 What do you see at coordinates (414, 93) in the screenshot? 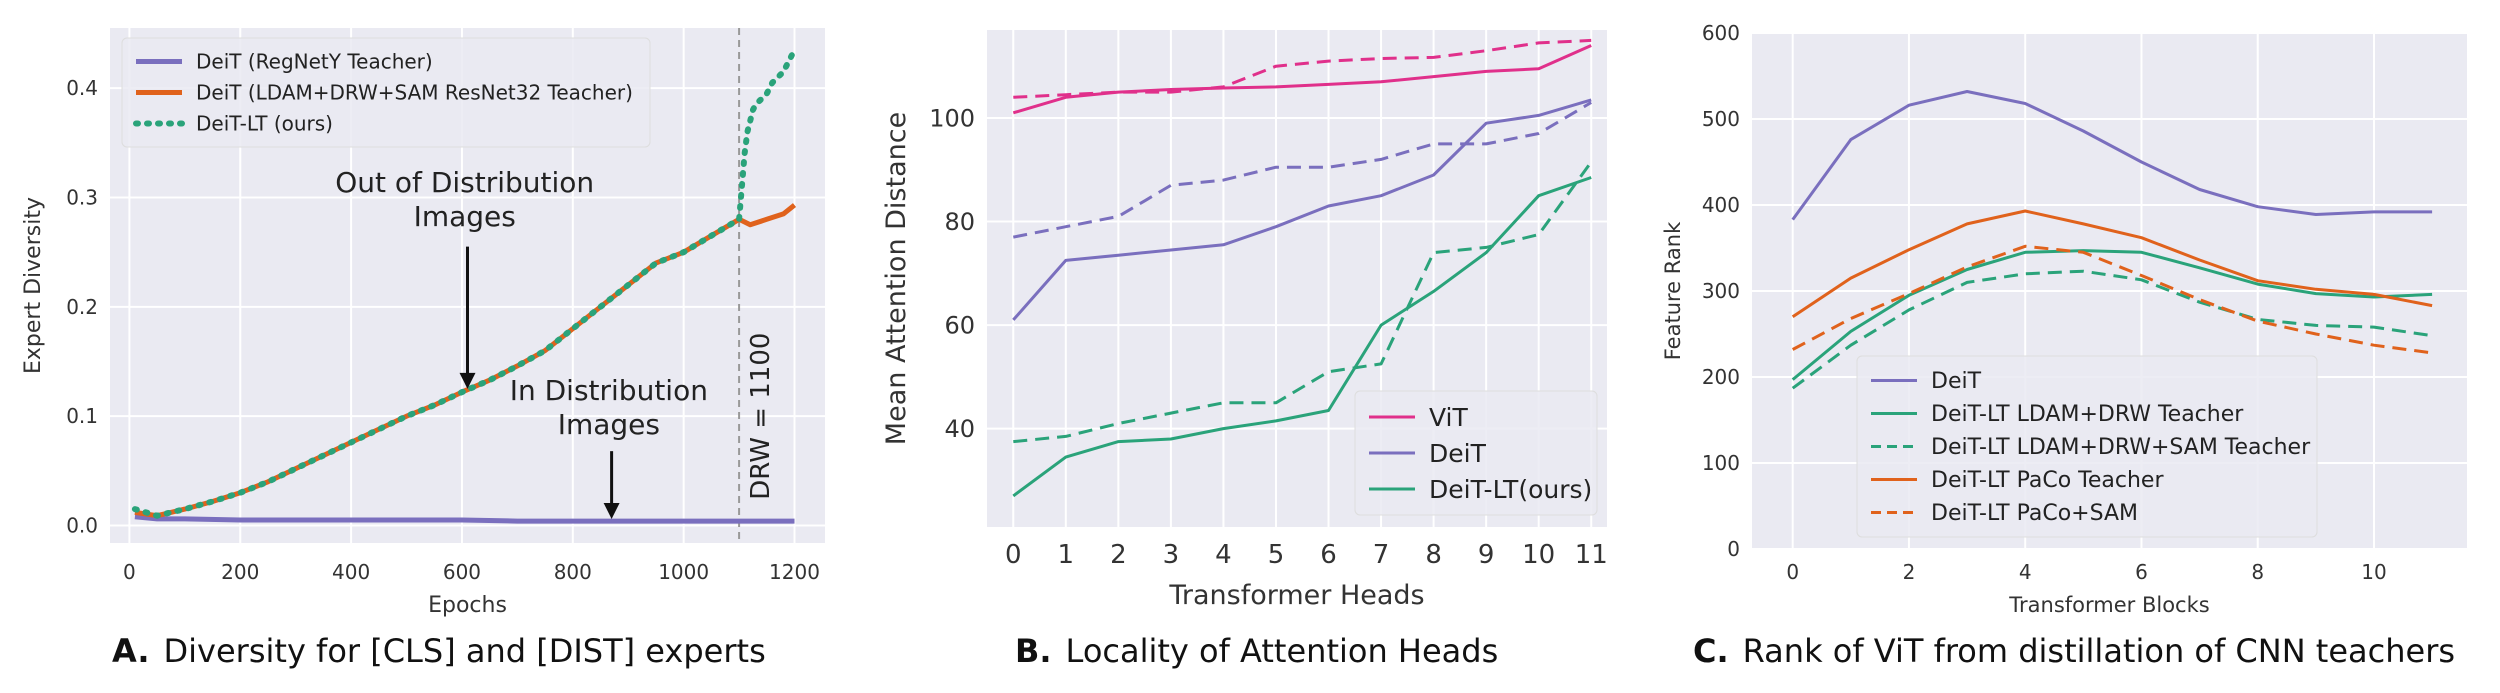
I see `legend-entry: DeiT (LDAM+DRW+SAM ResNet32 Teacher)` at bounding box center [414, 93].